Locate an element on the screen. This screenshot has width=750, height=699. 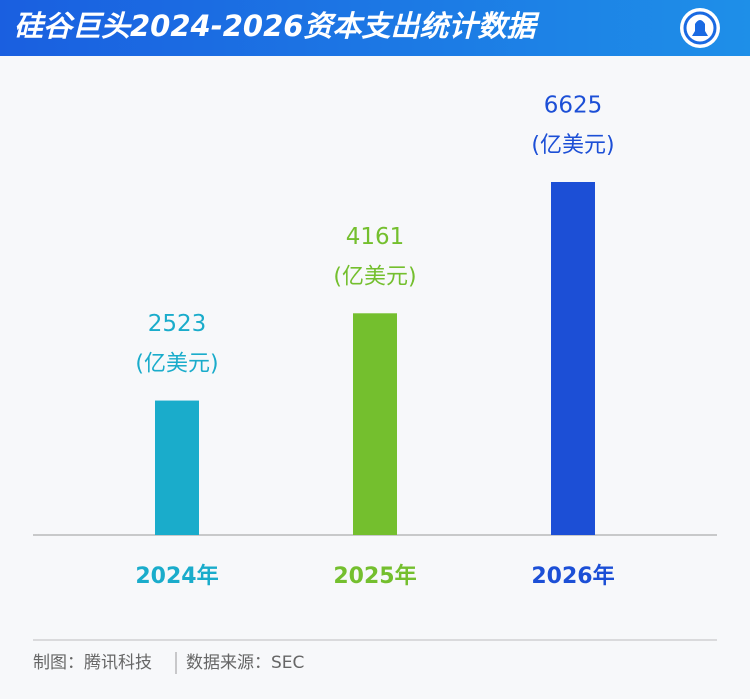
credit: 制图：腾讯科技 is located at coordinates (92, 663).